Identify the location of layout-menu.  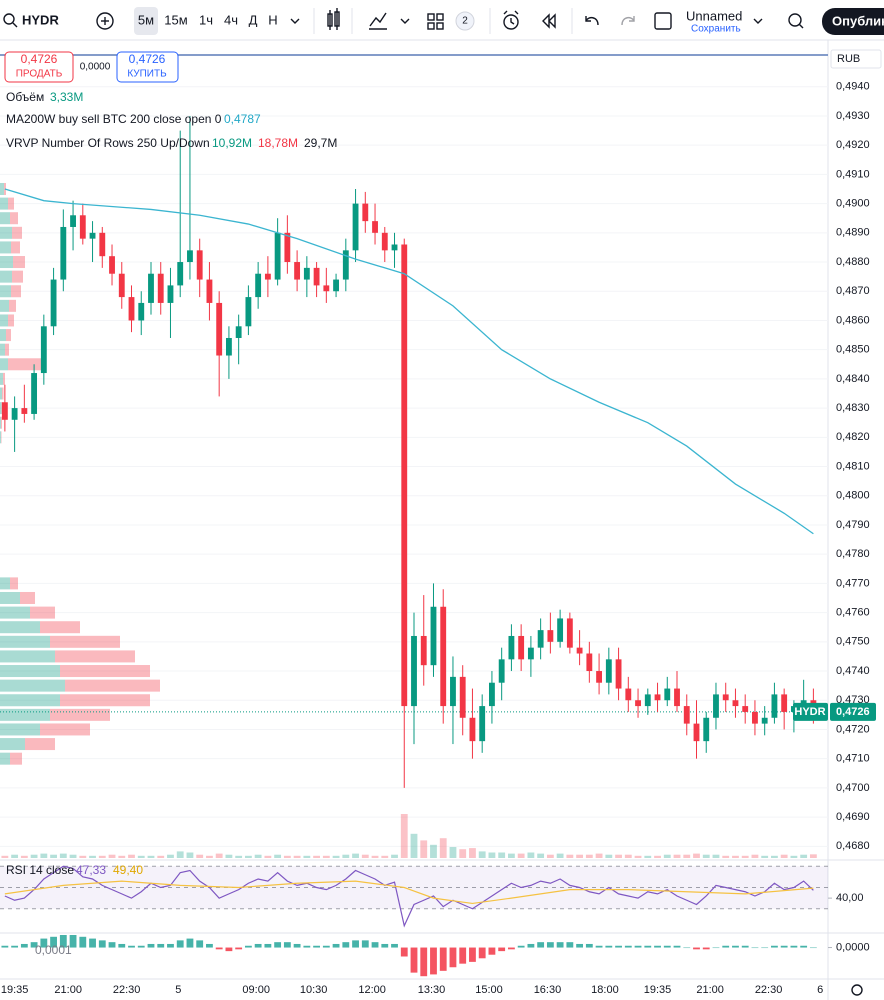
(758, 21).